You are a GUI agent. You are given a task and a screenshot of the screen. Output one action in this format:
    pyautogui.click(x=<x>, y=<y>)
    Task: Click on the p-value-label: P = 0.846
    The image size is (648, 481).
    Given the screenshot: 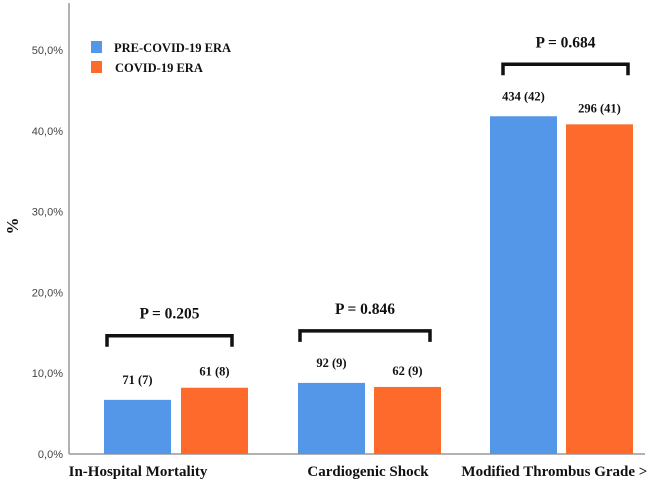 What is the action you would take?
    pyautogui.click(x=365, y=309)
    